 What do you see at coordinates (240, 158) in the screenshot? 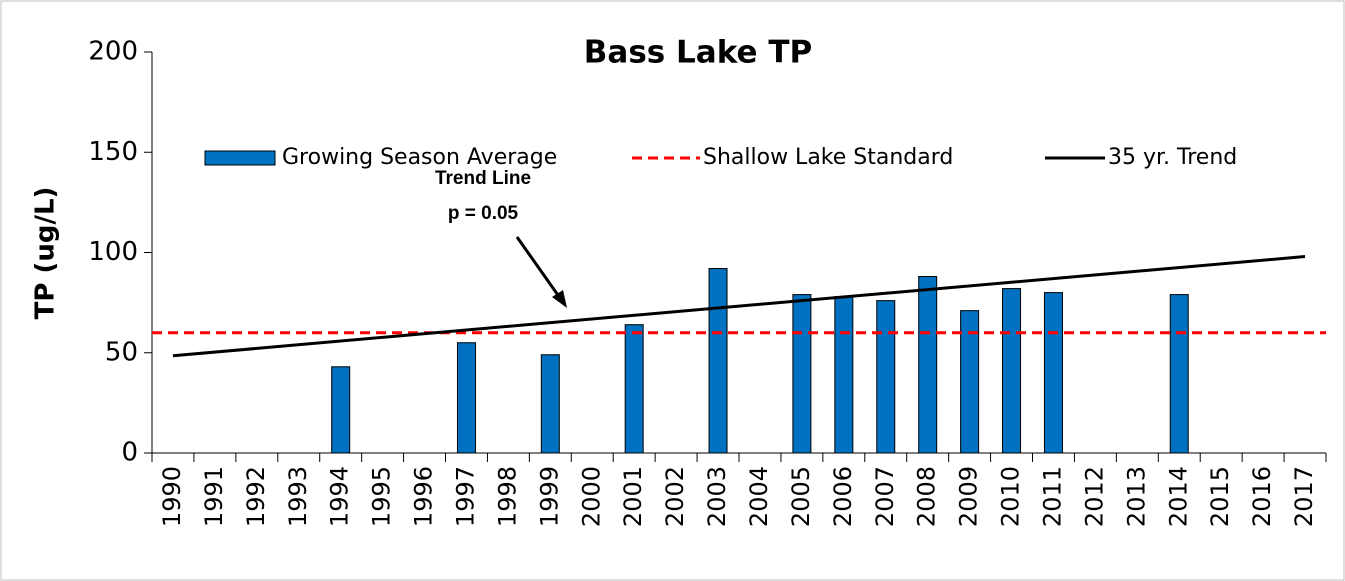
I see `legend-swatch` at bounding box center [240, 158].